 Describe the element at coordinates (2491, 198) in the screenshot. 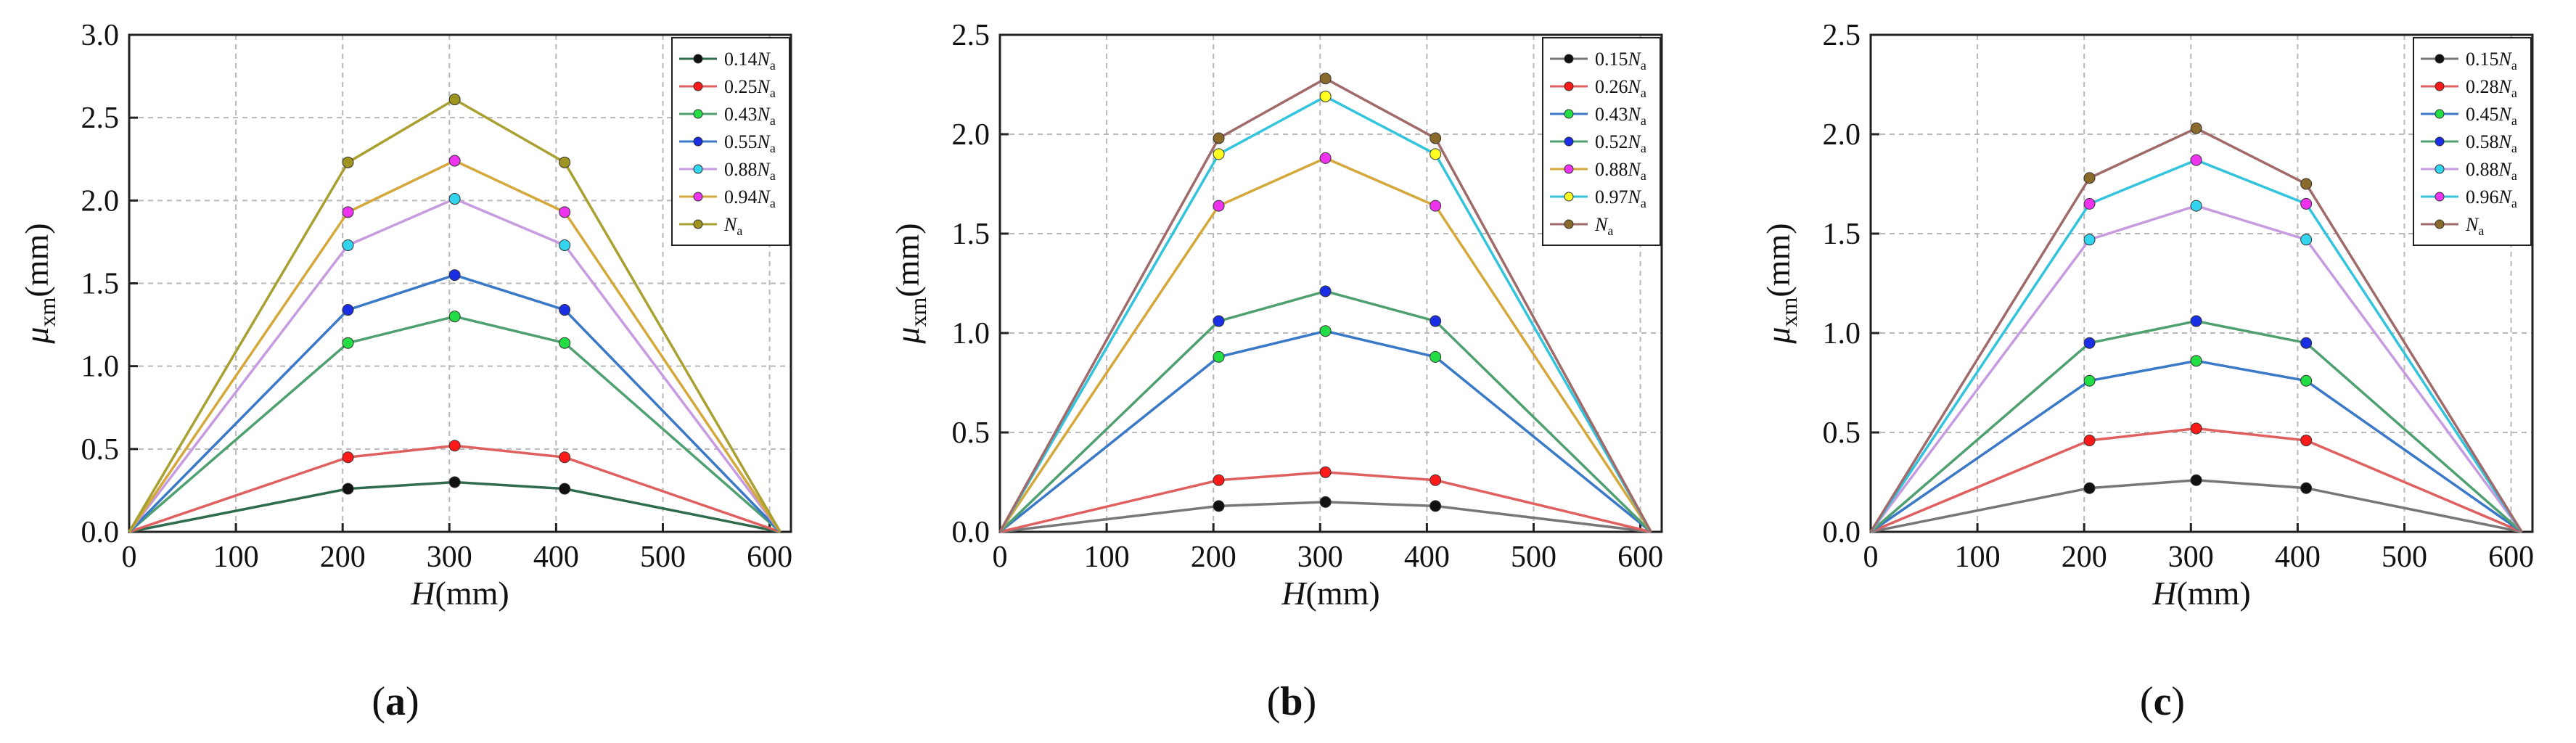

I see `legend-label: 0.96Na` at that location.